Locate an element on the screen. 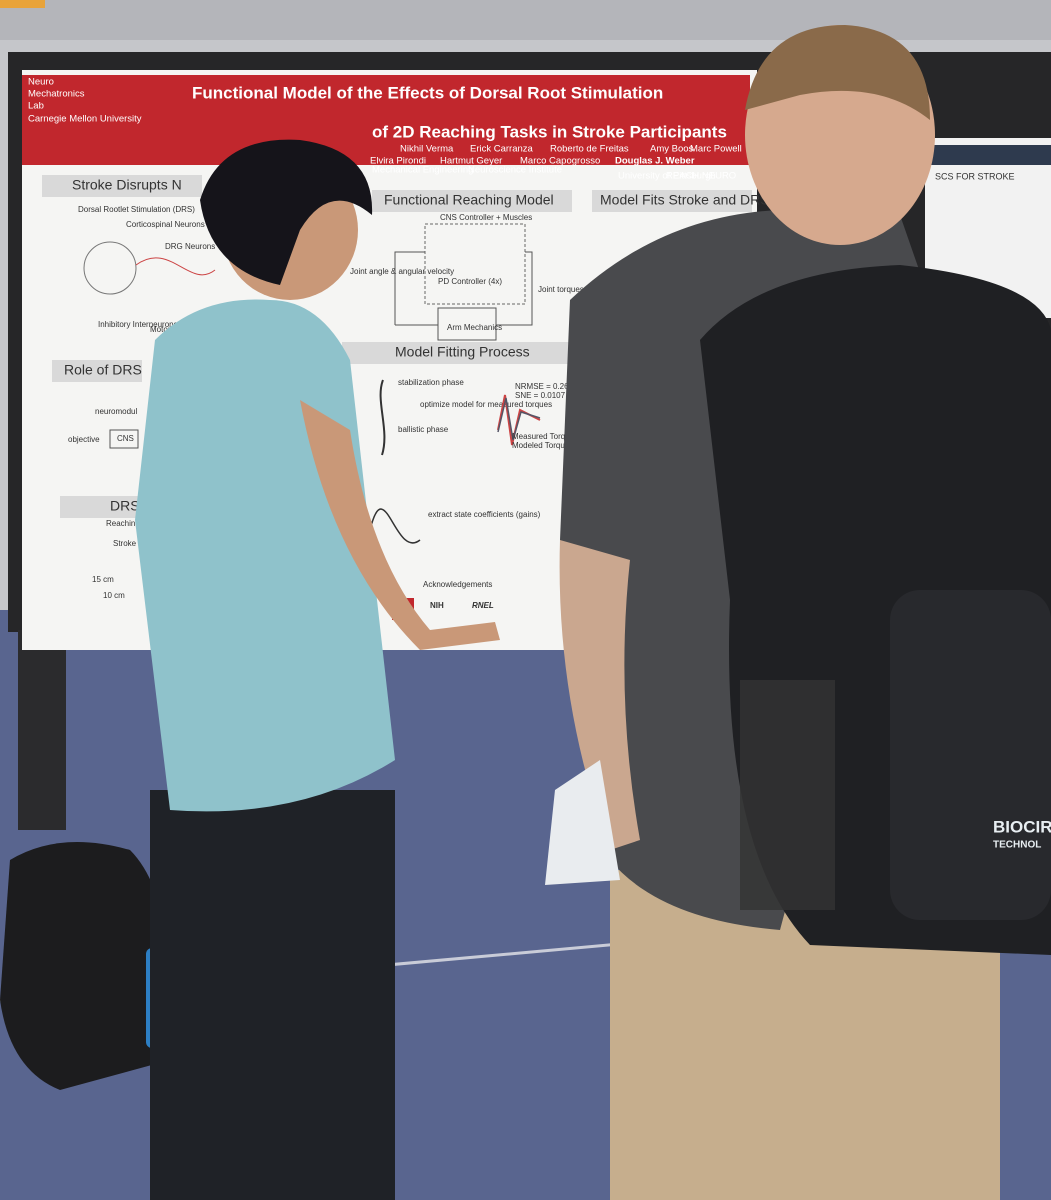 Image resolution: width=1051 pixels, height=1200 pixels. torque-curve is located at coordinates (519, 419).